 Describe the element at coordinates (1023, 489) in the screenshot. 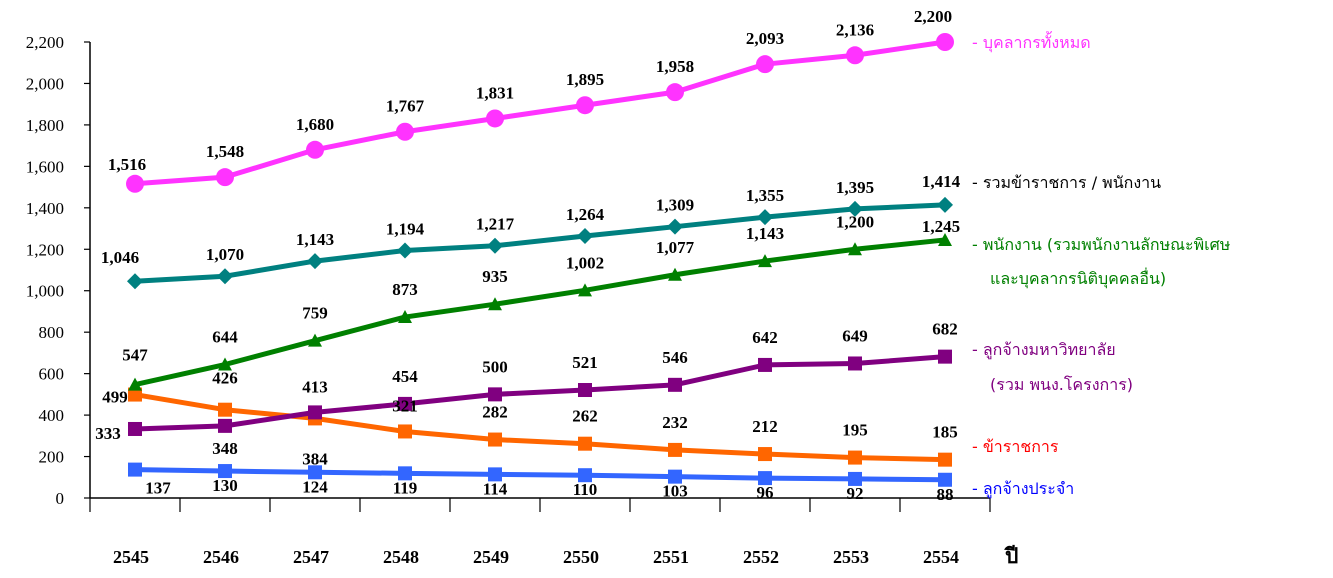

I see `legend-entry-permanent: - ลูกจ้างประจำ` at that location.